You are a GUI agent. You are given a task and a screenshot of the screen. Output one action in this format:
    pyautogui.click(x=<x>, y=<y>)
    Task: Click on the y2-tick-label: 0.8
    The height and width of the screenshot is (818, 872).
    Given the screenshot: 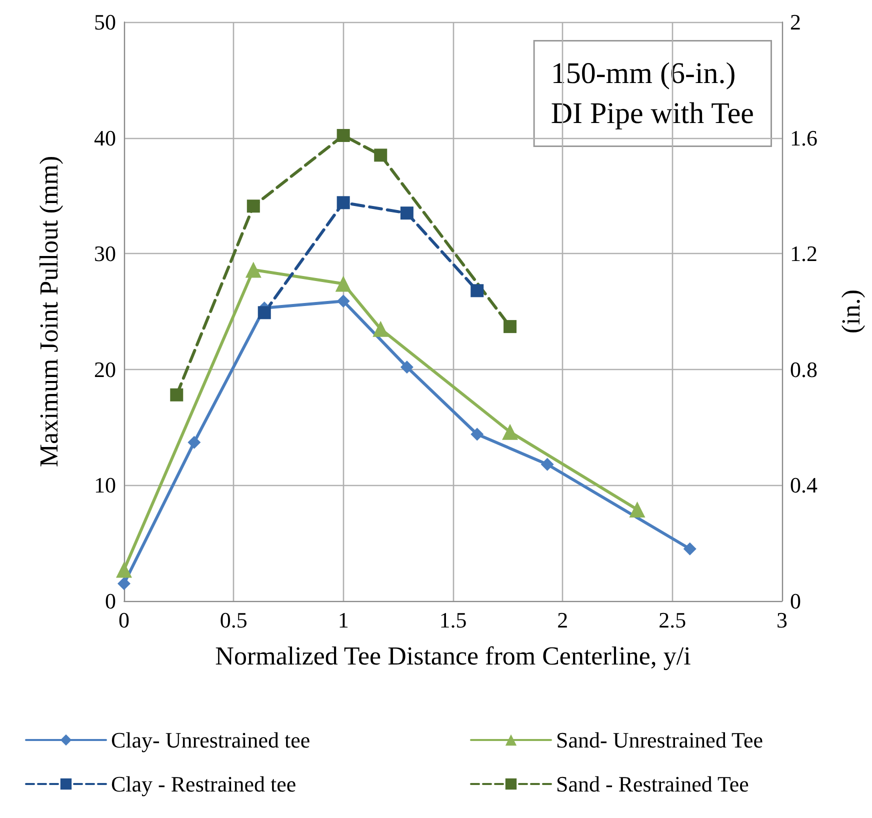 What is the action you would take?
    pyautogui.click(x=804, y=369)
    